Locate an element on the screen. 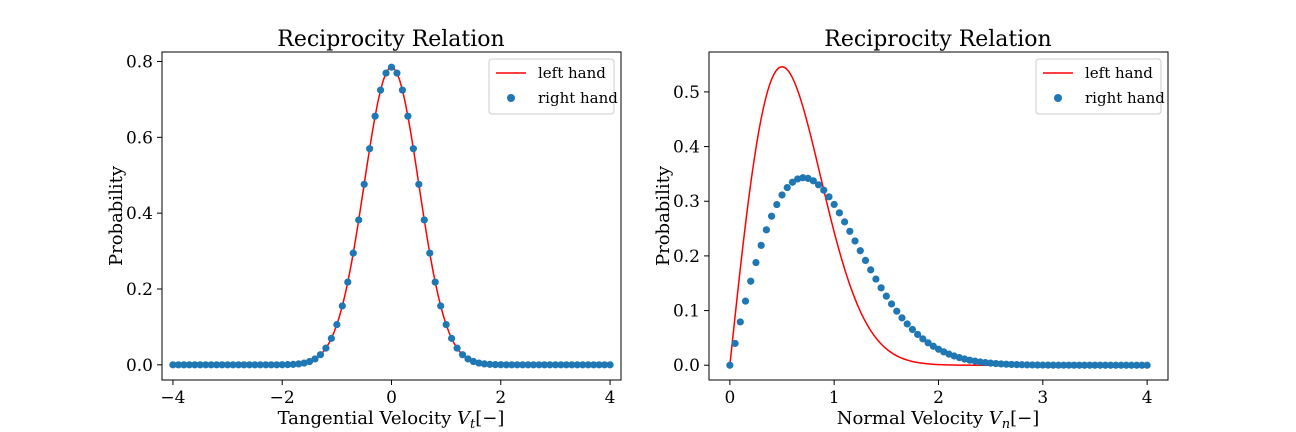 This screenshot has width=1296, height=432. x-tick-label: 4 is located at coordinates (1147, 398).